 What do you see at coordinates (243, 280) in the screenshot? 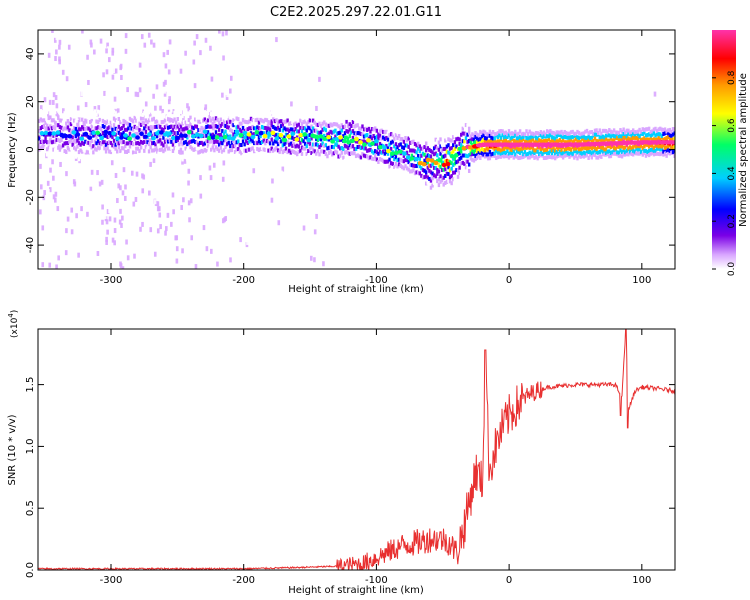
I see `spectrogram-x-tick-label: -200` at bounding box center [243, 280].